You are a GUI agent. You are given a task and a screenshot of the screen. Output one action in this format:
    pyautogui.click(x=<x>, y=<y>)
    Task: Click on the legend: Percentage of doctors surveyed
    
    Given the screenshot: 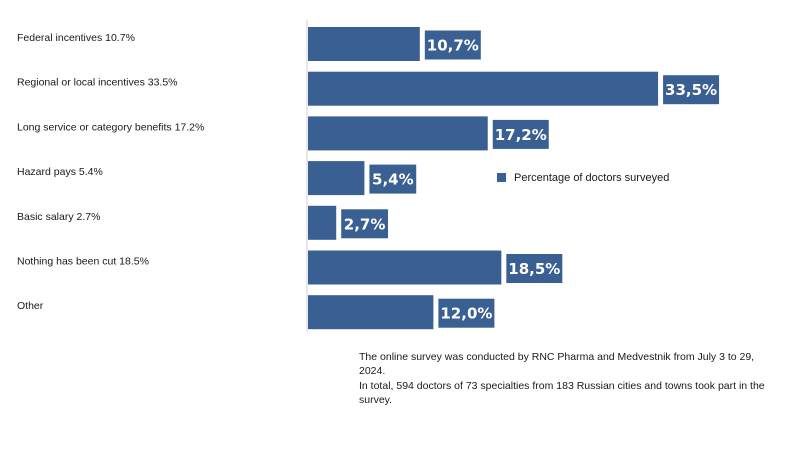 What is the action you would take?
    pyautogui.click(x=583, y=178)
    